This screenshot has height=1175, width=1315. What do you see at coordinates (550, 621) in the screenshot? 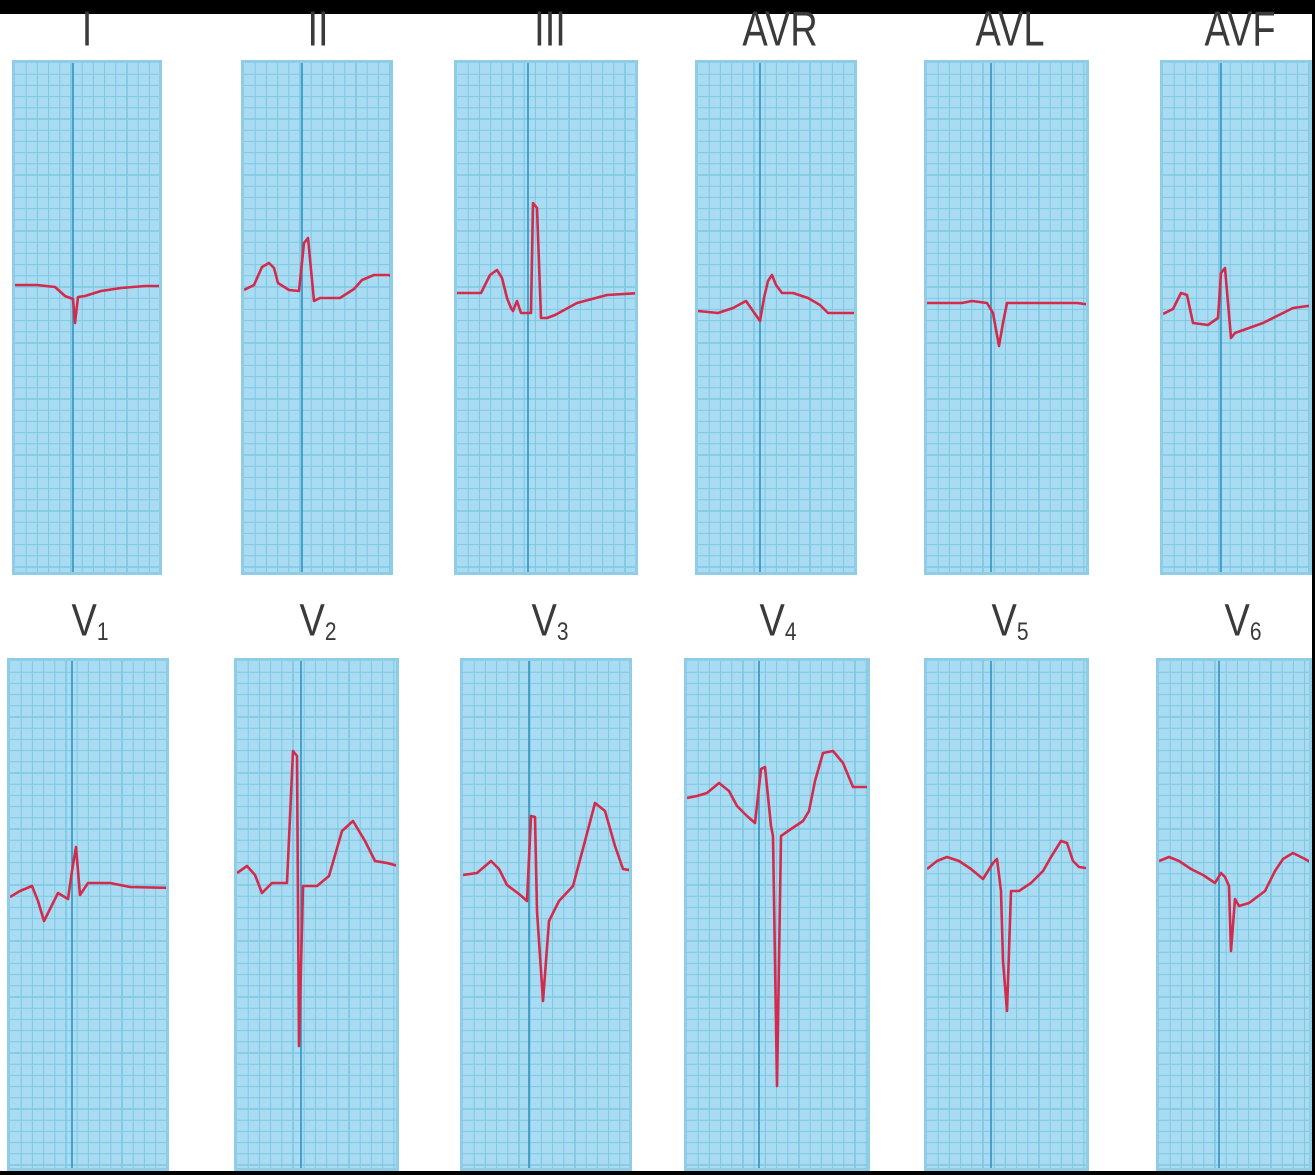
I see `lead-label-v3: V3` at bounding box center [550, 621].